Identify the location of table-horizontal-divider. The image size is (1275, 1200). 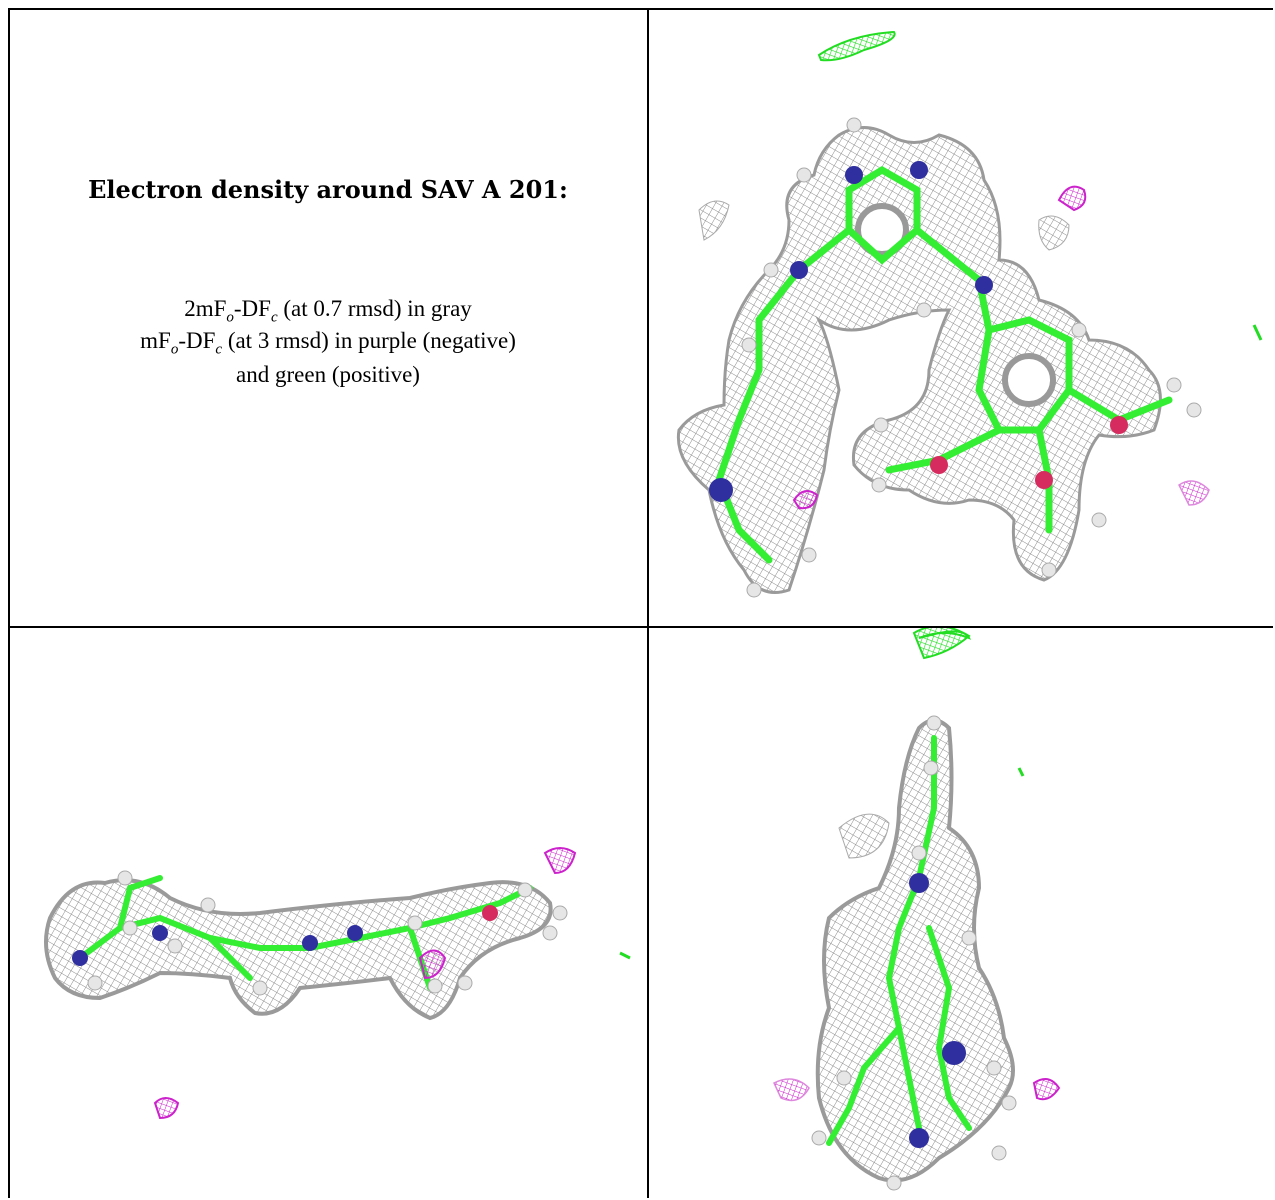
(640, 627).